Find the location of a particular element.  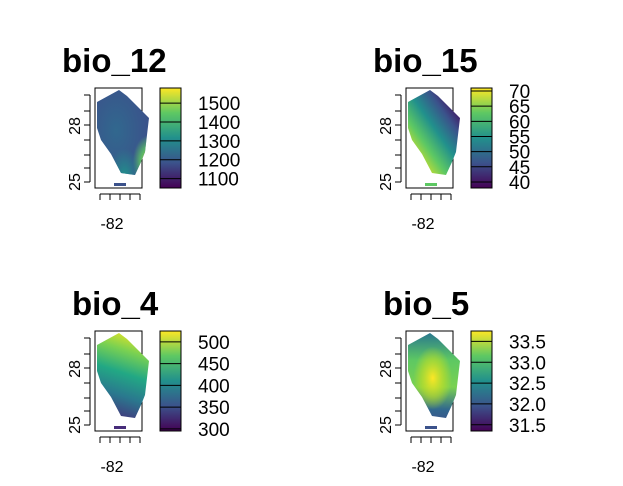

panel-title: bio_15 is located at coordinates (425, 60).